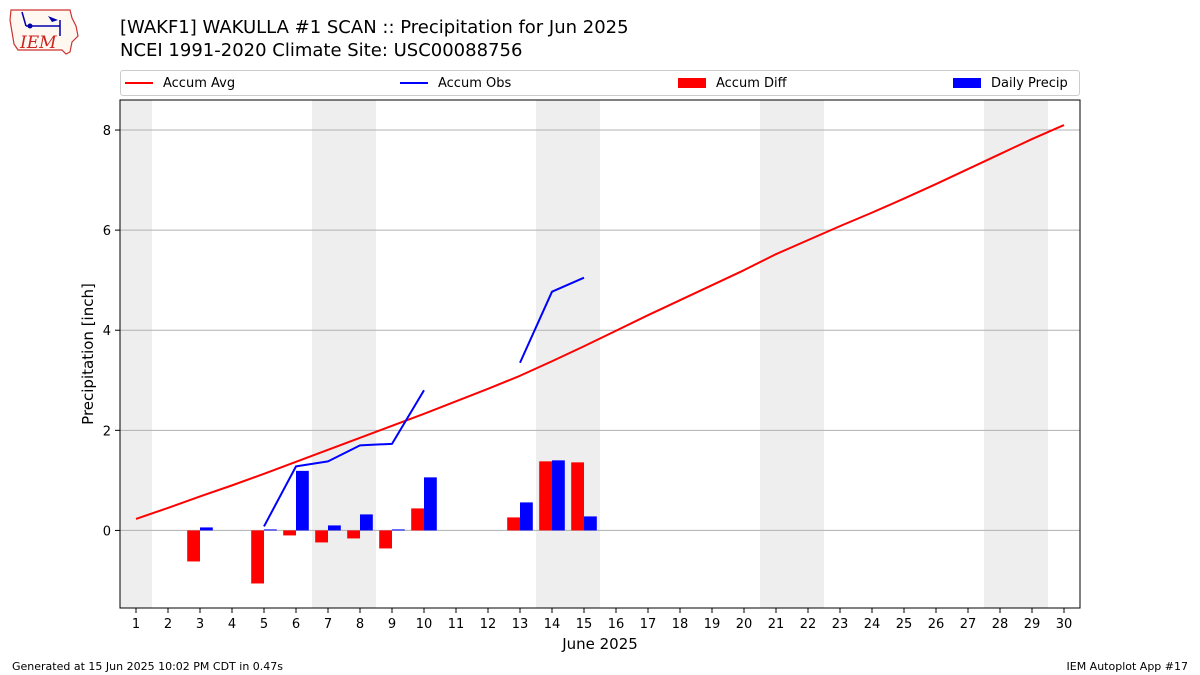 The image size is (1200, 675). What do you see at coordinates (712, 624) in the screenshot?
I see `x-tick-label: 19` at bounding box center [712, 624].